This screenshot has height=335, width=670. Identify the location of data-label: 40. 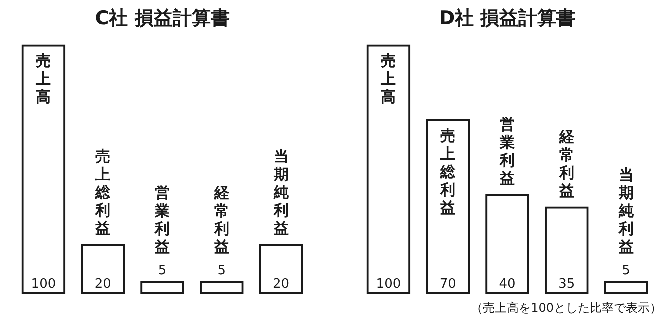
(507, 284).